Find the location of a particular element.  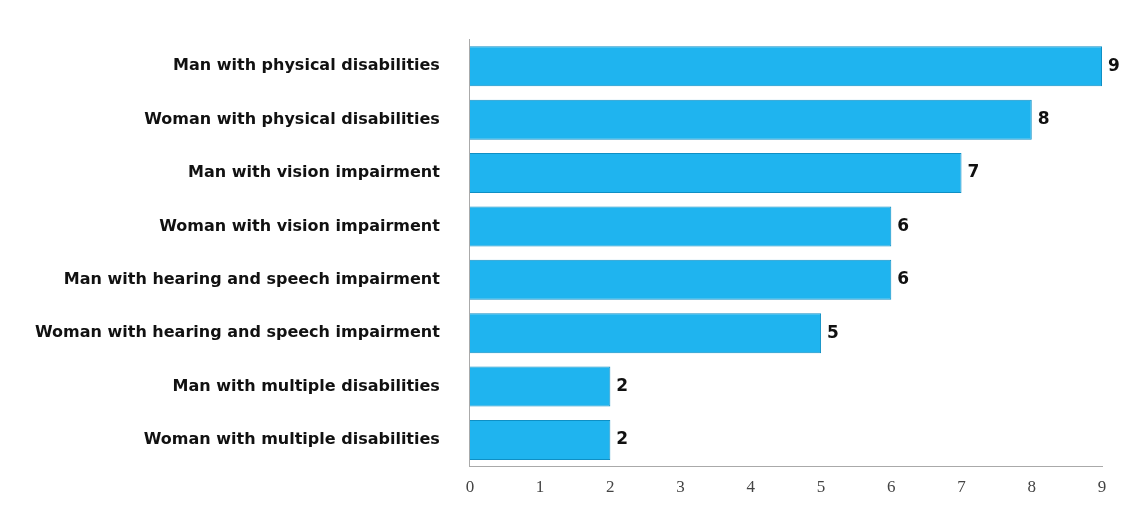

y-tick-label: Man with vision impairment is located at coordinates (314, 172).